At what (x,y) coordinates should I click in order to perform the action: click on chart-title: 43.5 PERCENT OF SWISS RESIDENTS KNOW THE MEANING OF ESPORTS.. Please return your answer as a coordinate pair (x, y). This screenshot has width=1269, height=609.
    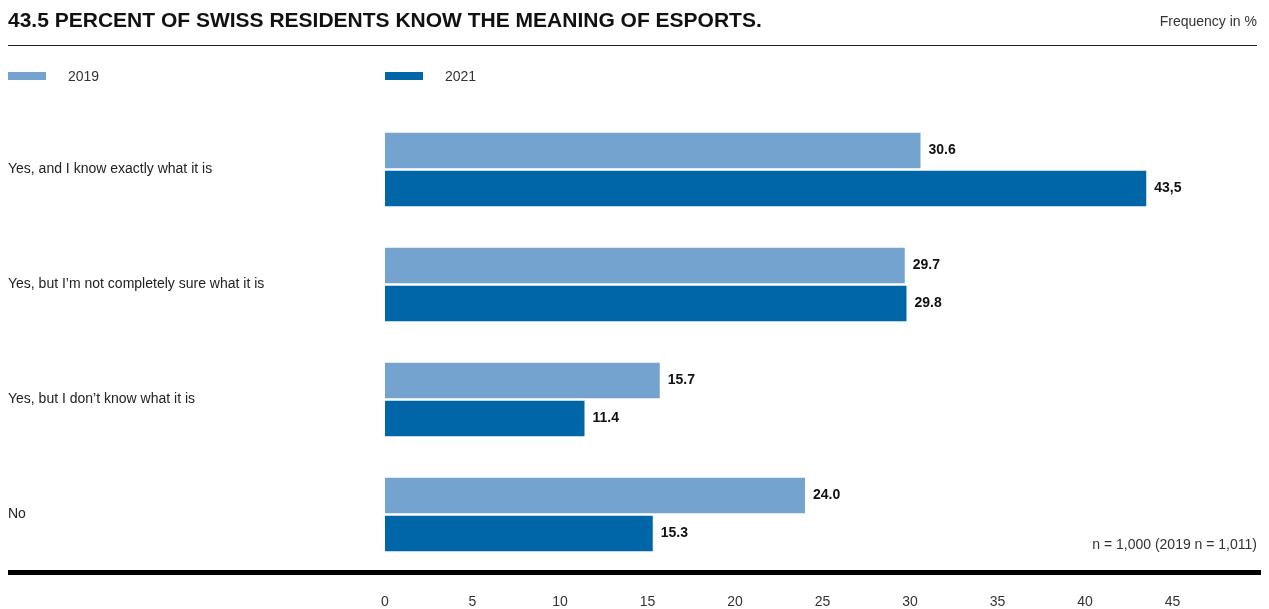
    Looking at the image, I should click on (385, 20).